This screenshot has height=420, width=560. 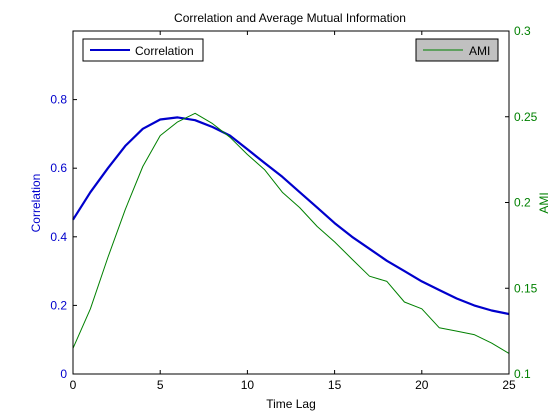 I want to click on legend-correlation-box, so click(x=143, y=50).